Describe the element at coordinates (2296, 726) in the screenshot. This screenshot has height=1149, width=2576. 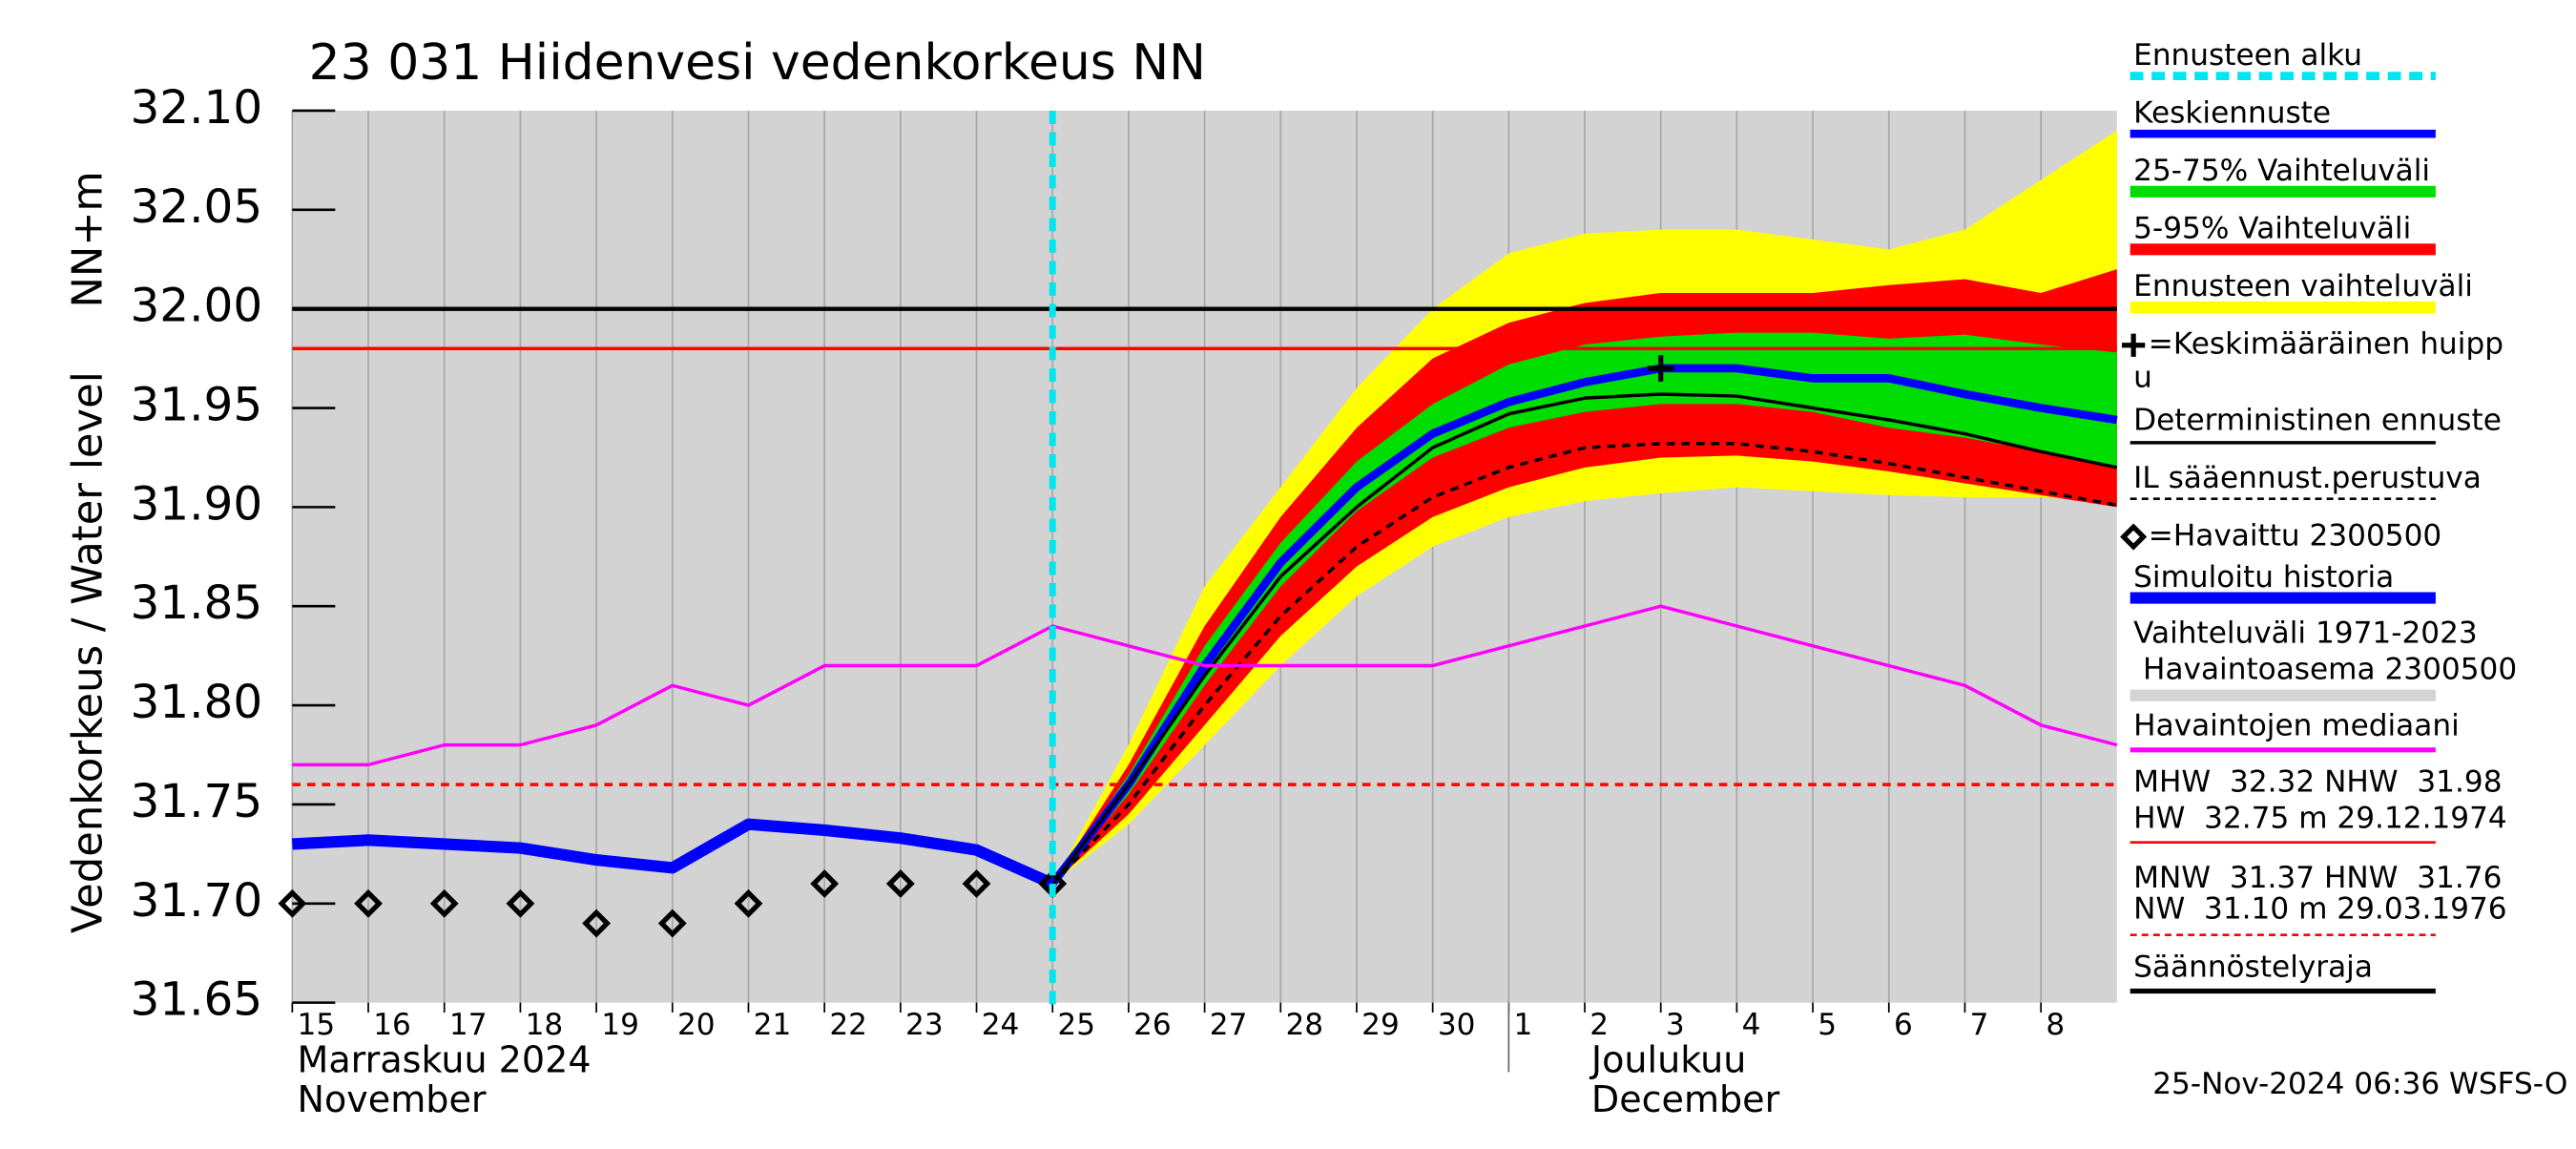
I see `legend-label: Havaintojen mediaani` at that location.